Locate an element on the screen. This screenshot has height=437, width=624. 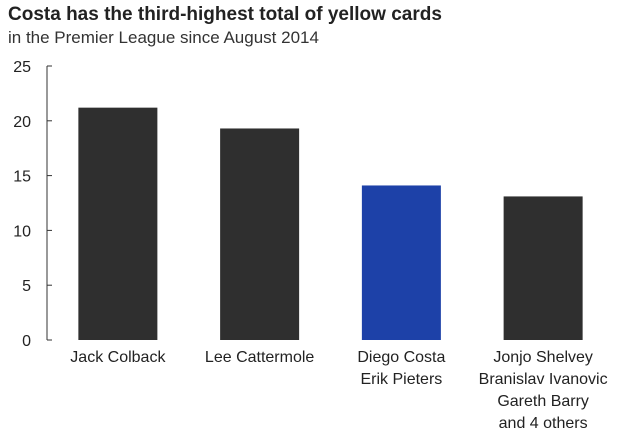
x-category-label-line: Erik Pieters is located at coordinates (401, 379).